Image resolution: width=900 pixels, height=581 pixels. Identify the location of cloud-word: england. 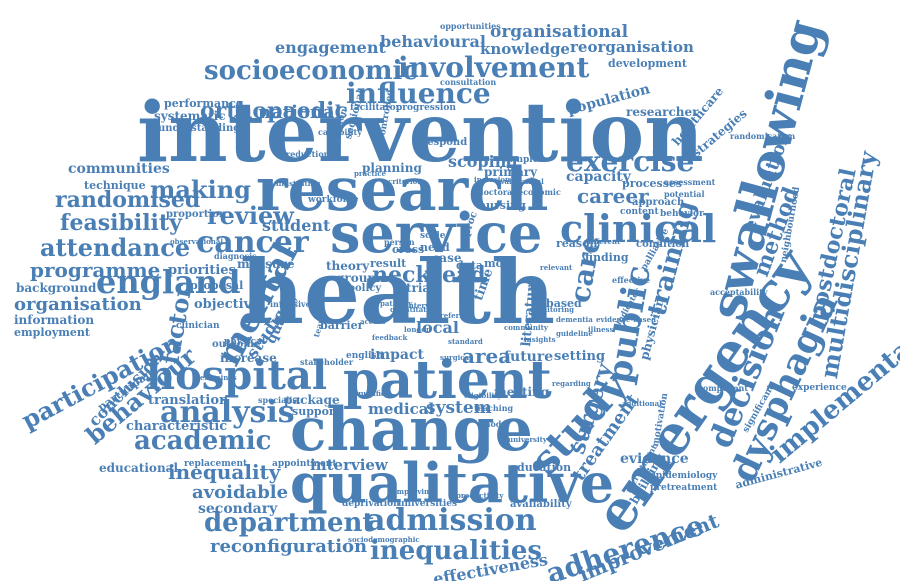
(168, 282).